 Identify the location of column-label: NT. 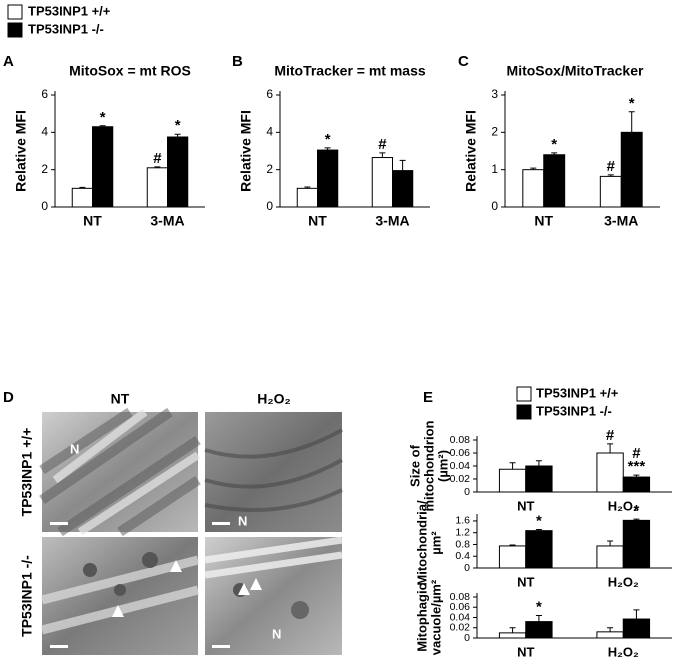
(120, 399).